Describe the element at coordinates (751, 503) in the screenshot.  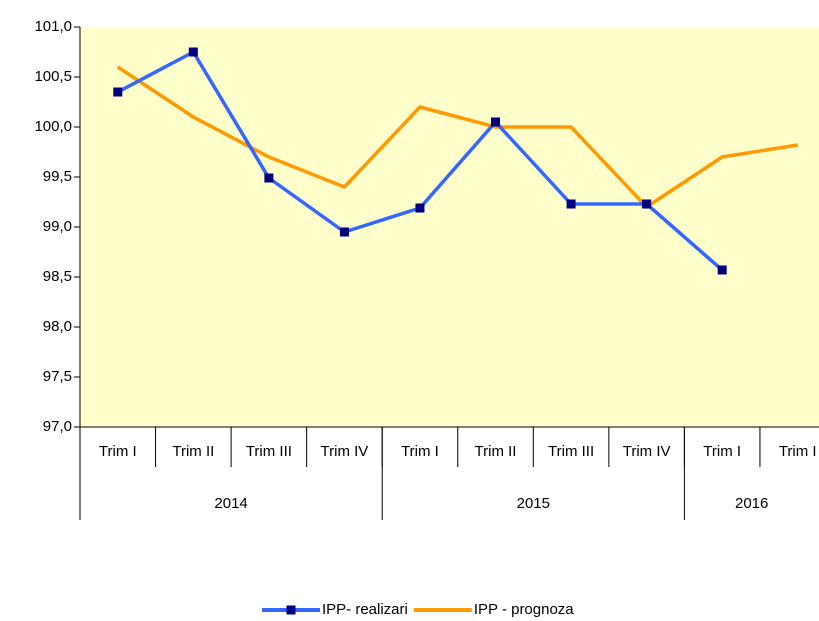
I see `group-label: 2016` at that location.